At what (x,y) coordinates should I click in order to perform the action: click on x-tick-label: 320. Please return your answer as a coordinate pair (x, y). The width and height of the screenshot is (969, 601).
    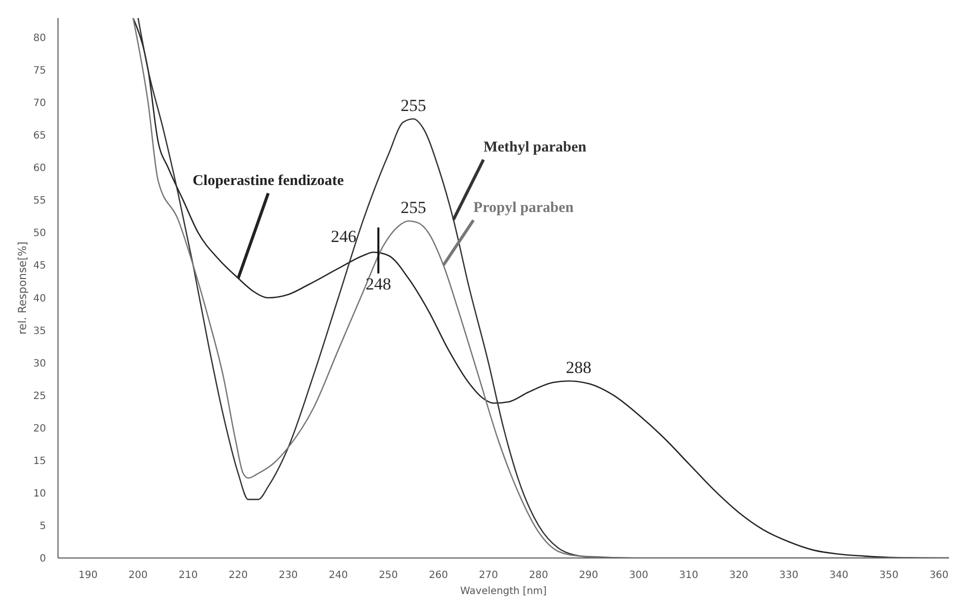
    Looking at the image, I should click on (738, 575).